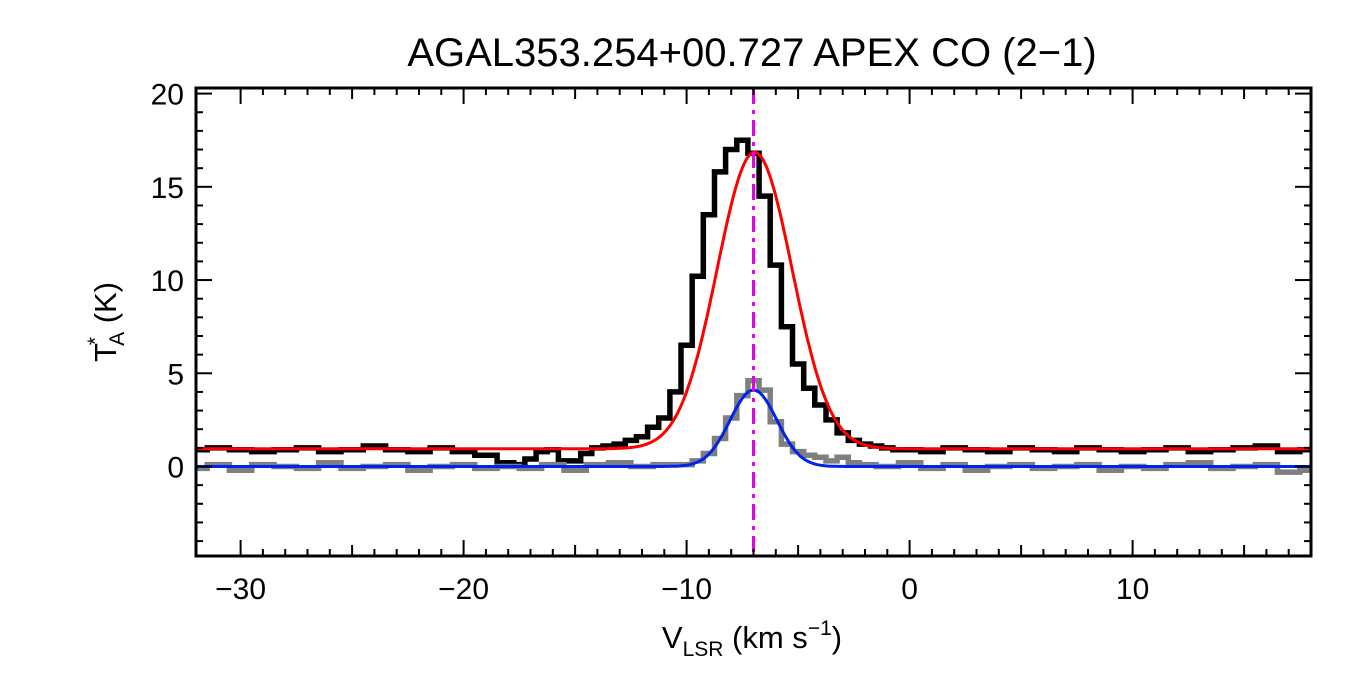 The height and width of the screenshot is (675, 1350). Describe the element at coordinates (686, 589) in the screenshot. I see `x-tick-label: −10` at that location.